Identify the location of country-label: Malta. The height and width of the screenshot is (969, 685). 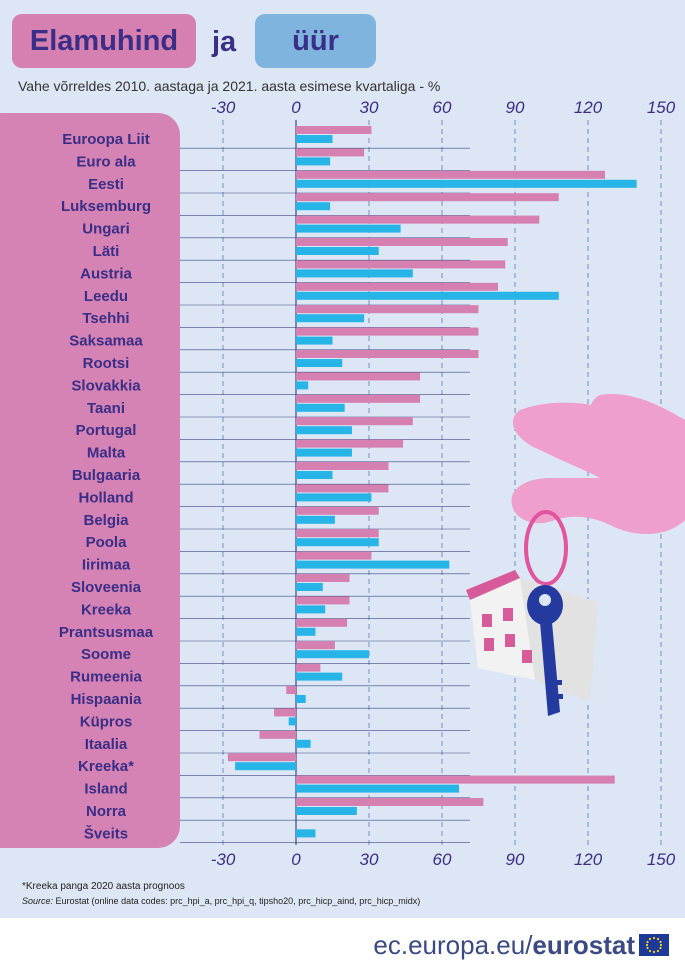
(106, 453).